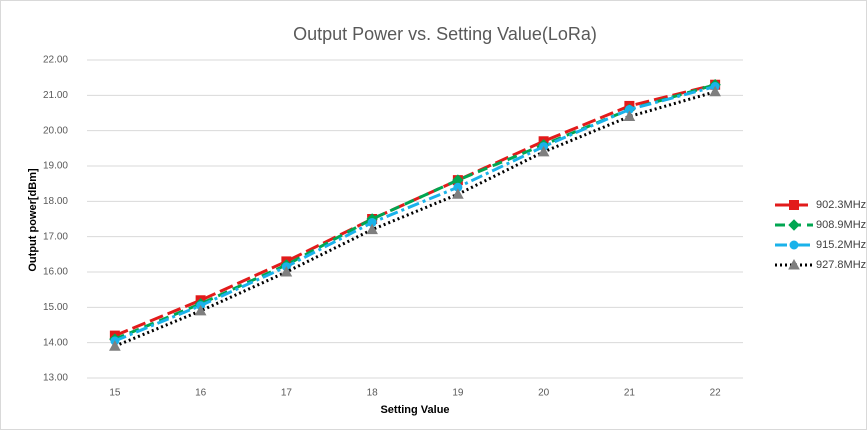 The image size is (867, 430). I want to click on y-tick-label: 13.00, so click(55, 378).